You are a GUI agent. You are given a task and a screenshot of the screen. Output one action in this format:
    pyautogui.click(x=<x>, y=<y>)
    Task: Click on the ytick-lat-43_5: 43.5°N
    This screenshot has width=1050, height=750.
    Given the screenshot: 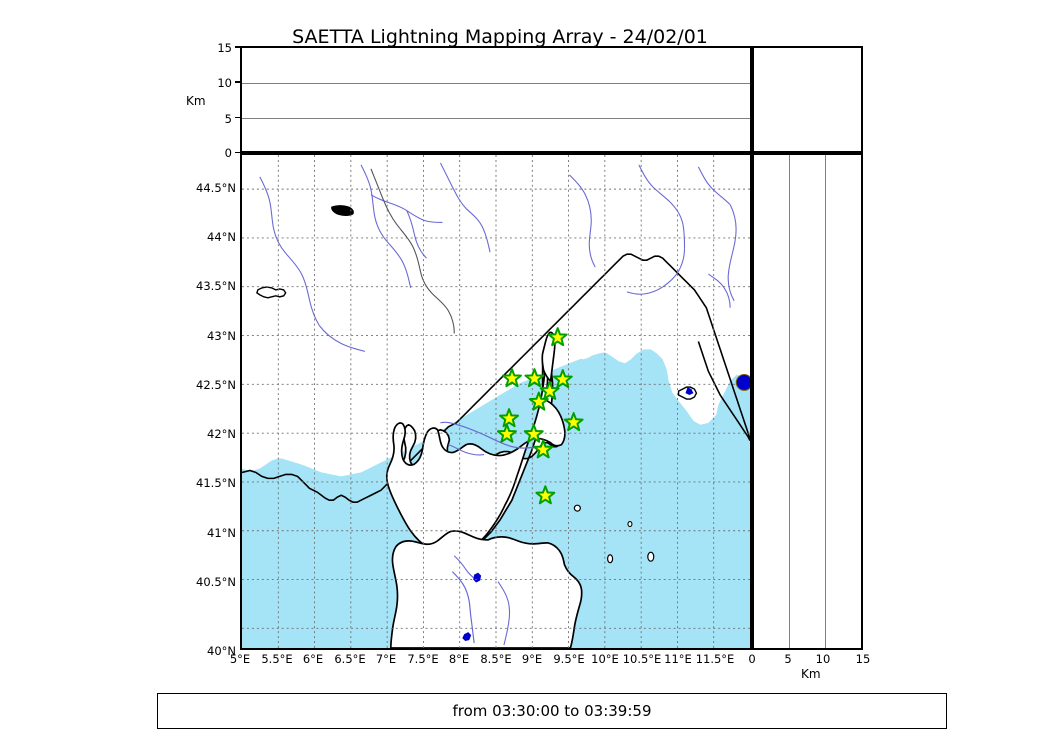 What is the action you would take?
    pyautogui.click(x=216, y=286)
    